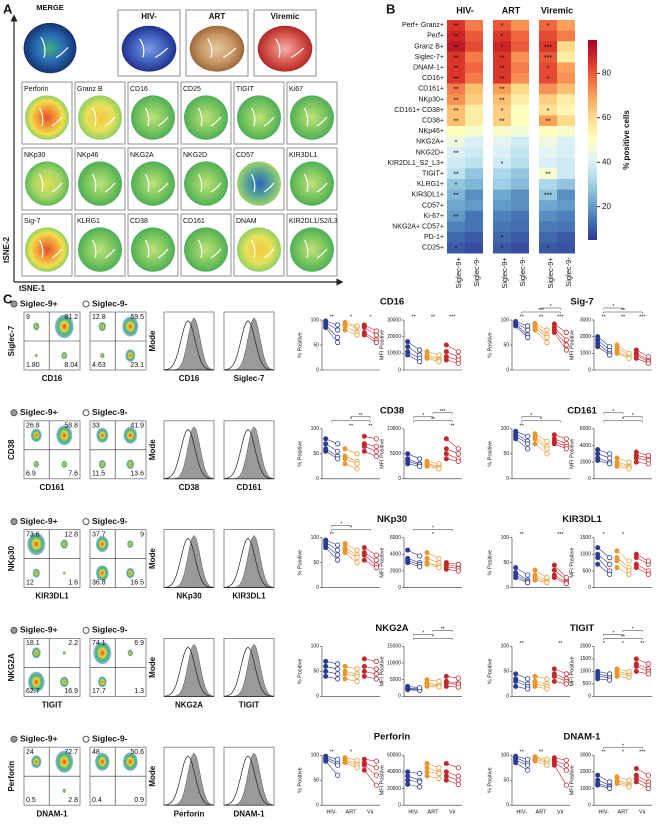  I want to click on y-tick-label: 50, so click(316, 345).